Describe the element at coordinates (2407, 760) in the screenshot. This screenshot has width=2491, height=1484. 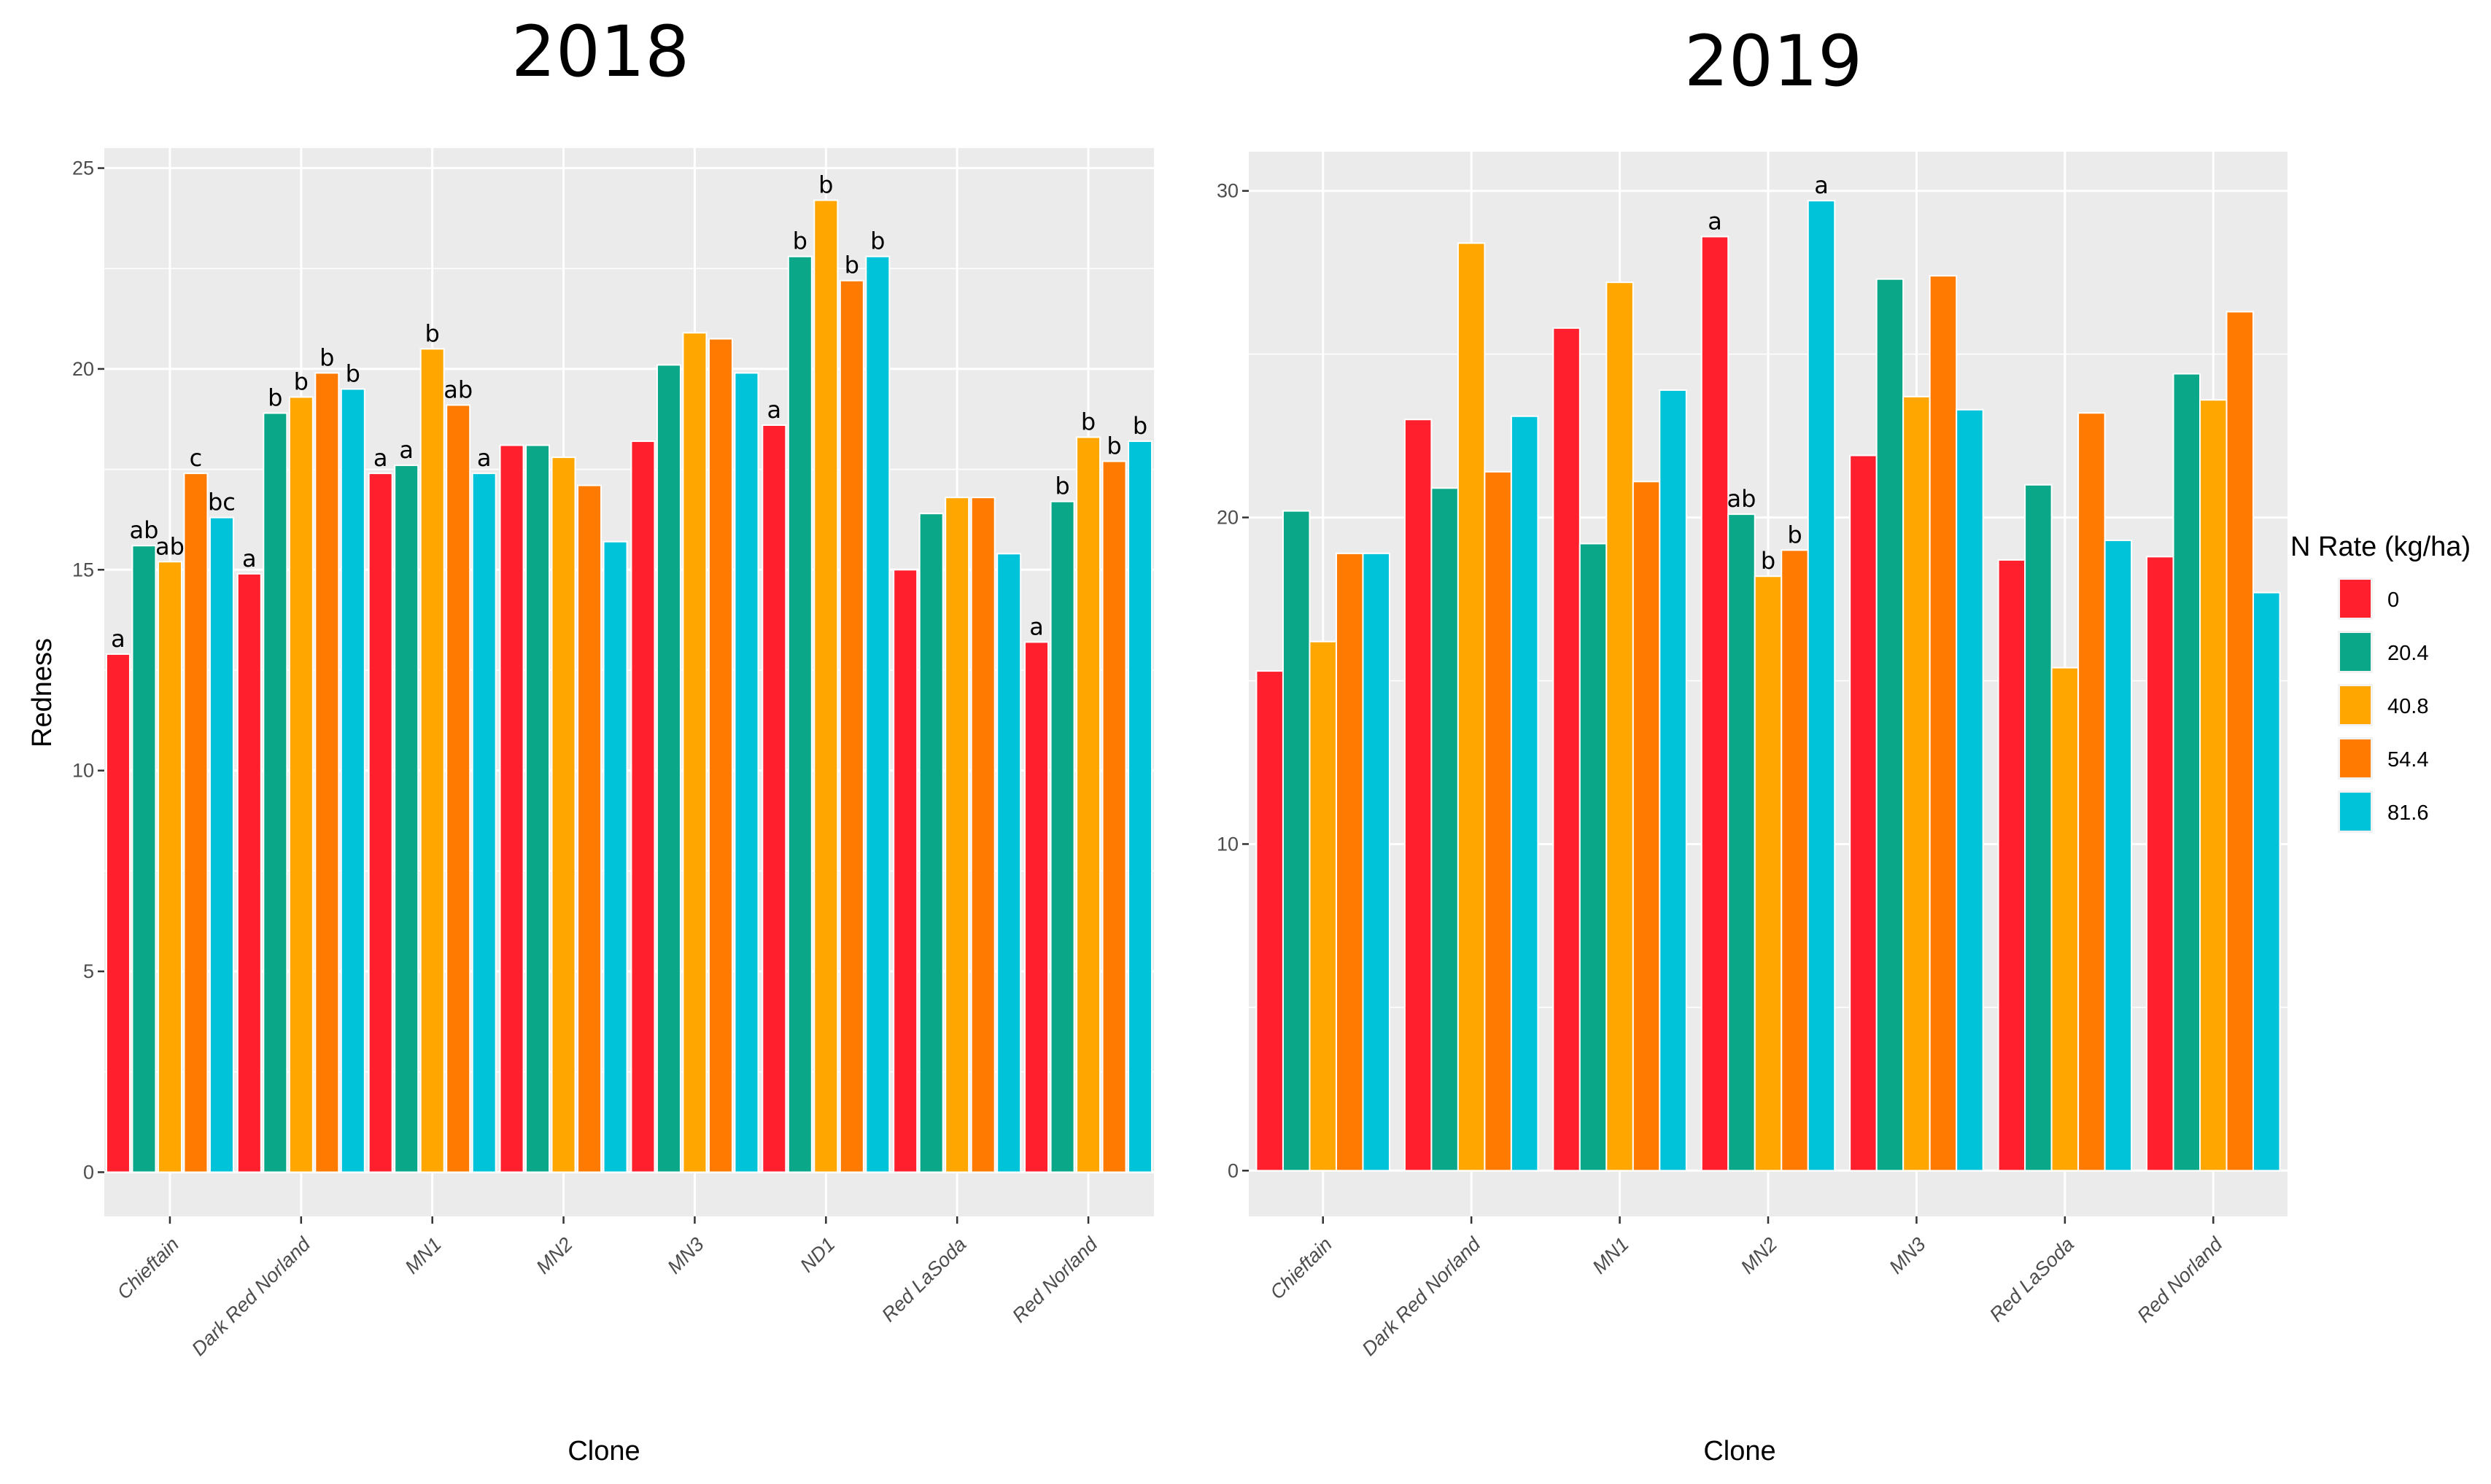
I see `legend-label: 54.4` at that location.